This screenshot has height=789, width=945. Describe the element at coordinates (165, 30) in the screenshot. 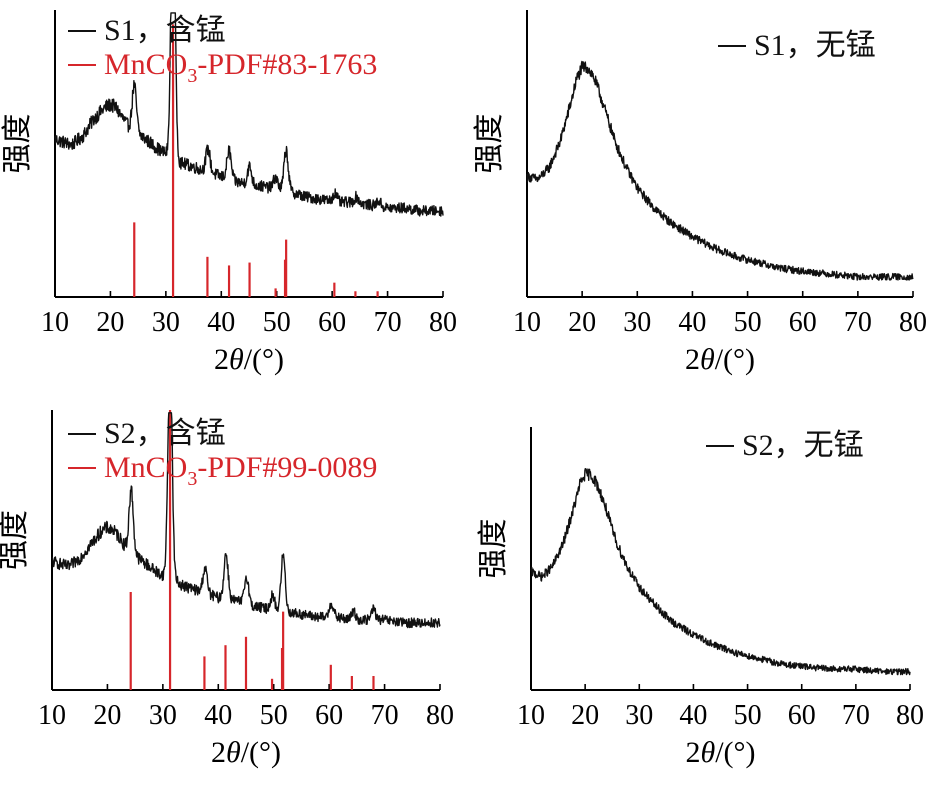

I see `legend-label: S1，含锰` at that location.